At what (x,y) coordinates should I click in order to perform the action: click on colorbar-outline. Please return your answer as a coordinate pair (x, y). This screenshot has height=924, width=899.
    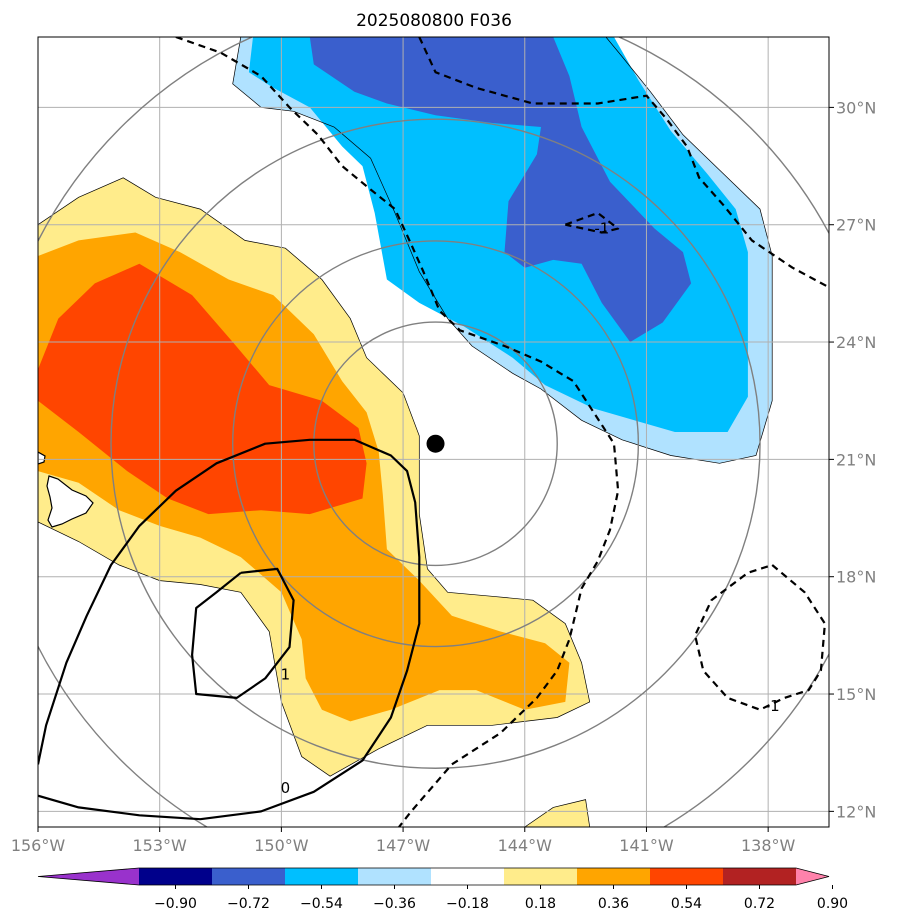
    Looking at the image, I should click on (433, 876).